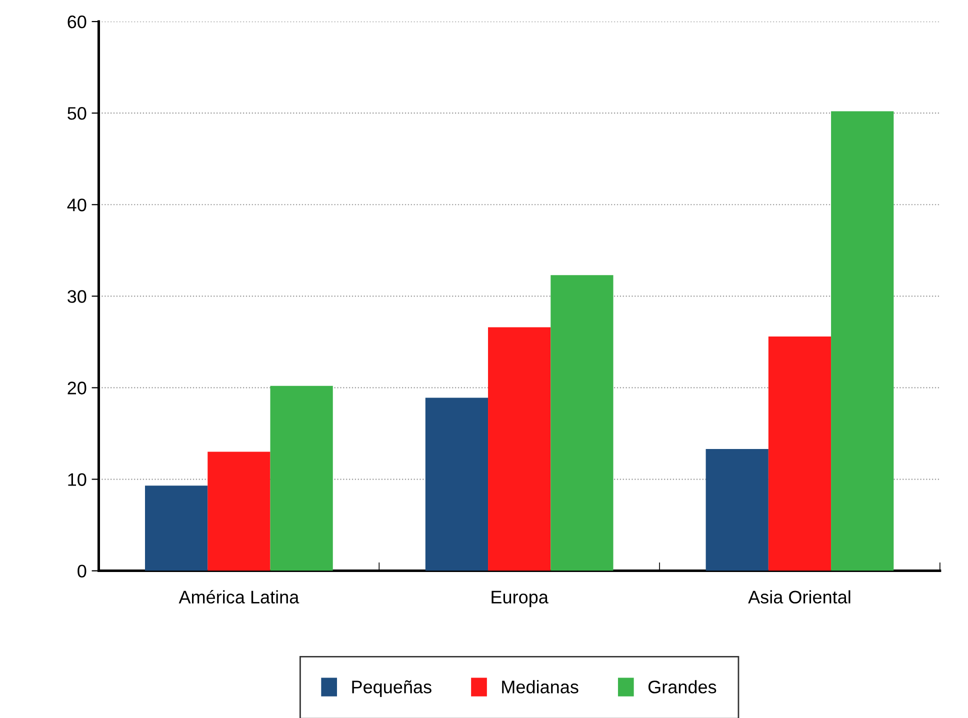 The image size is (968, 718). What do you see at coordinates (540, 687) in the screenshot?
I see `legend-label: Medianas` at bounding box center [540, 687].